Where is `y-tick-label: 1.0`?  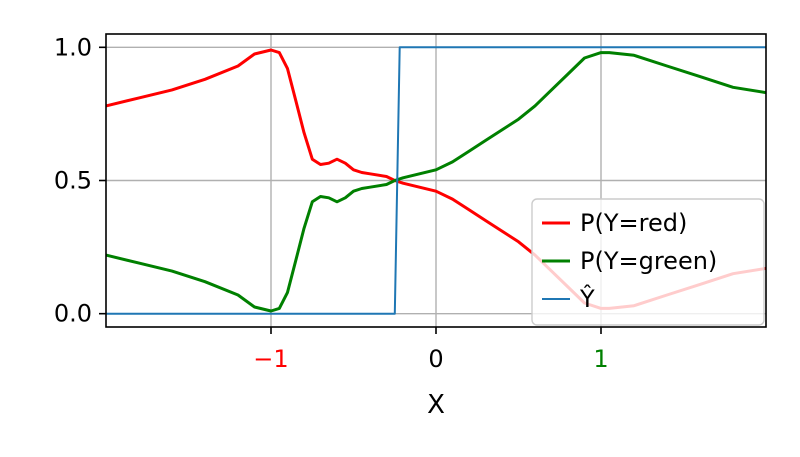
y-tick-label: 1.0 is located at coordinates (73, 47).